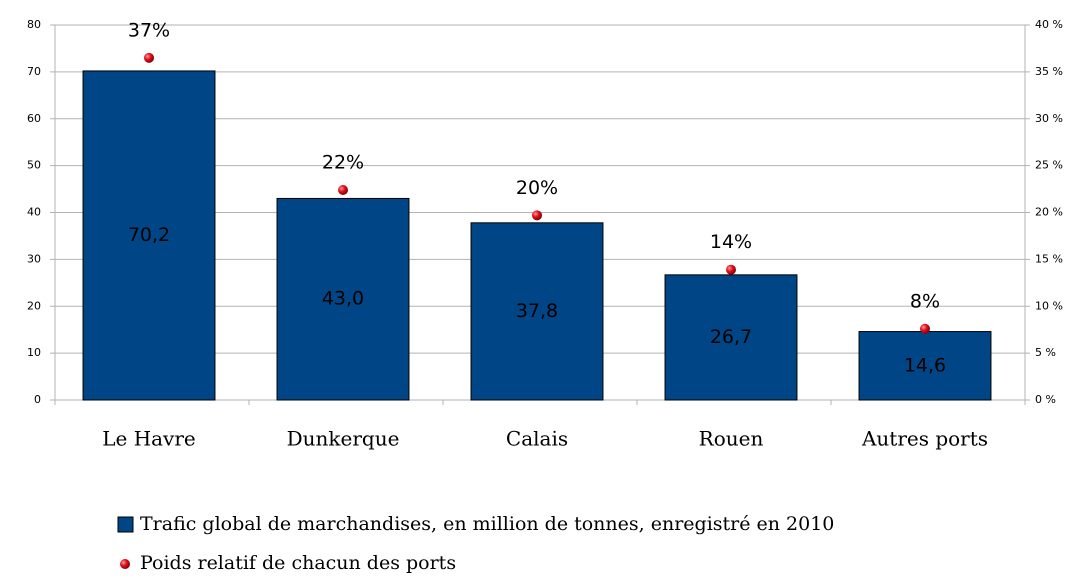  I want to click on bar-value-label: 37,8, so click(537, 311).